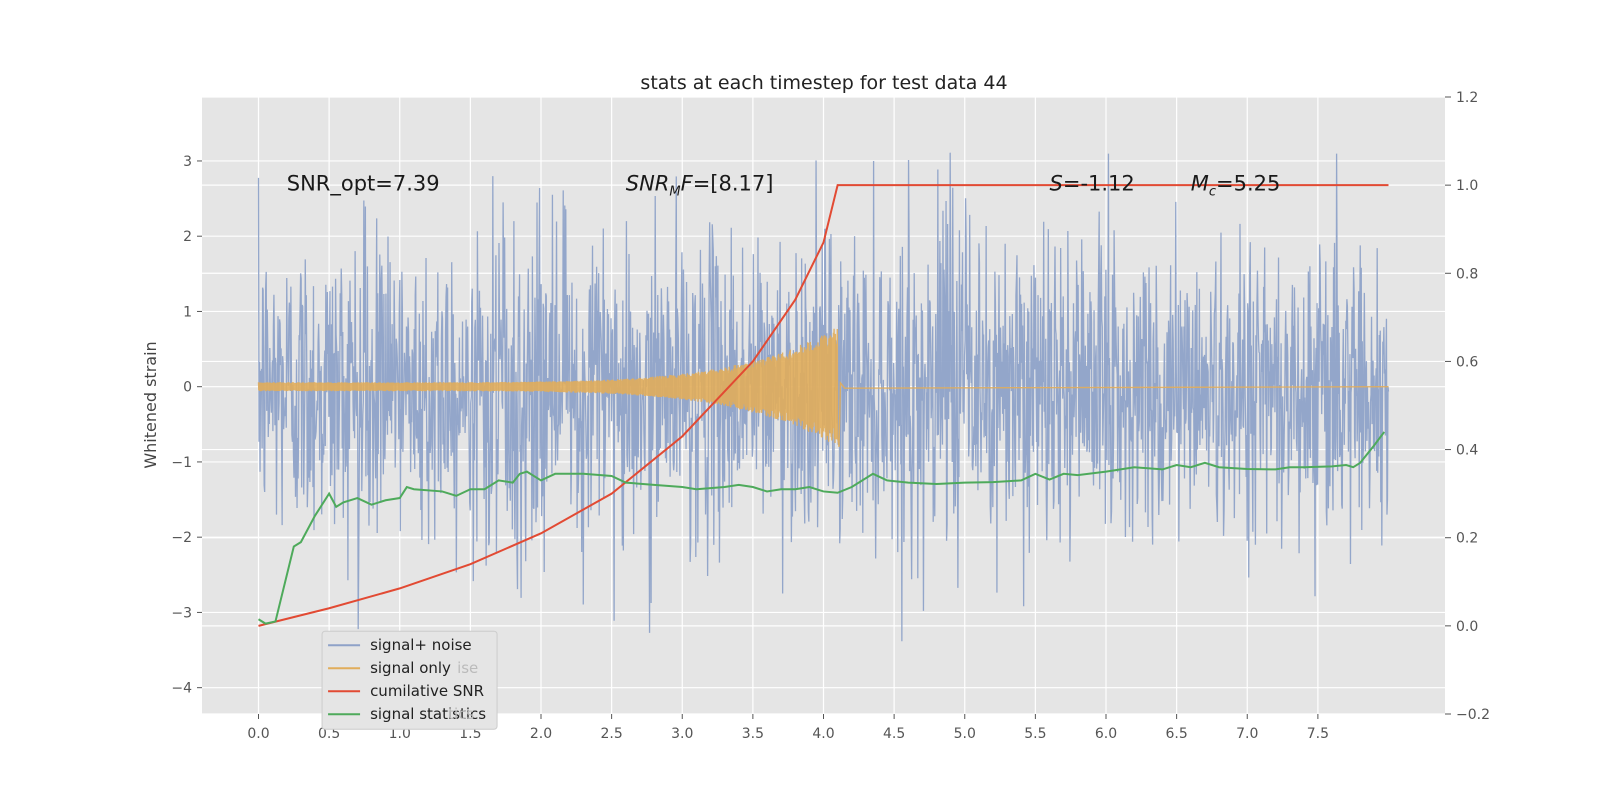  I want to click on legend-label: signal+ noise, so click(421, 645).